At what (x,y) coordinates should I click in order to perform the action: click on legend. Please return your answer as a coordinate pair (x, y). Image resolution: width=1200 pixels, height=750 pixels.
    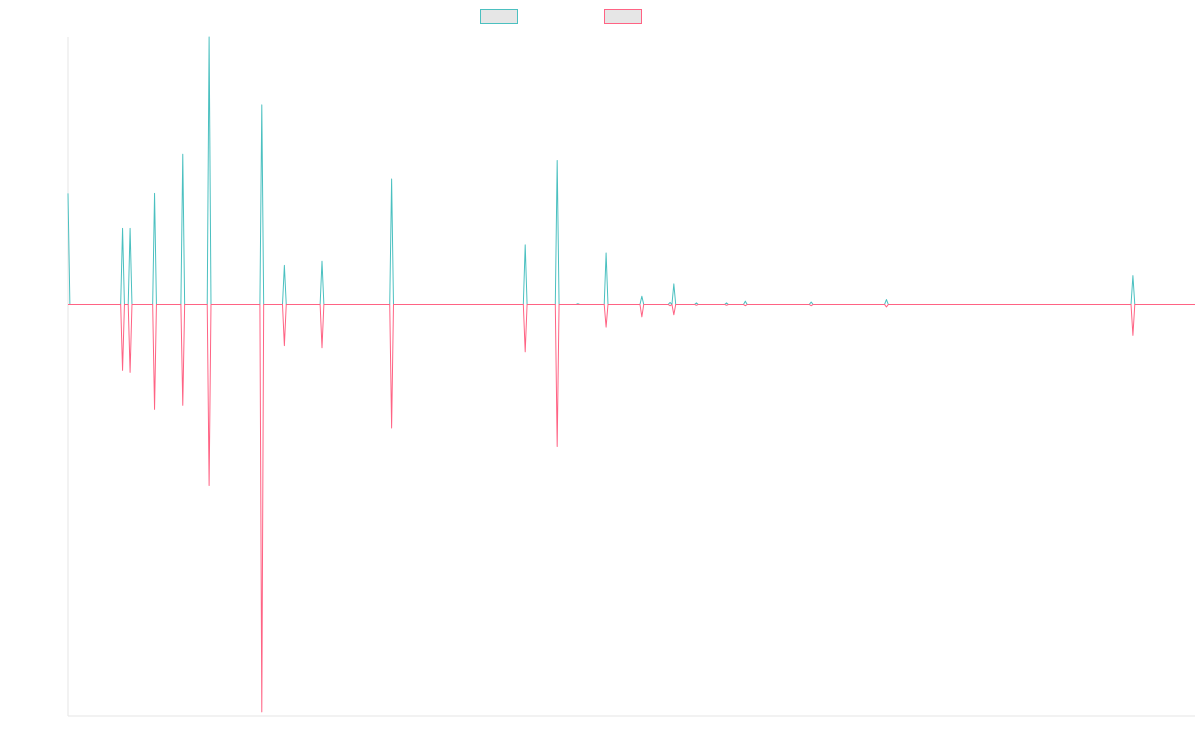
    Looking at the image, I should click on (600, 18).